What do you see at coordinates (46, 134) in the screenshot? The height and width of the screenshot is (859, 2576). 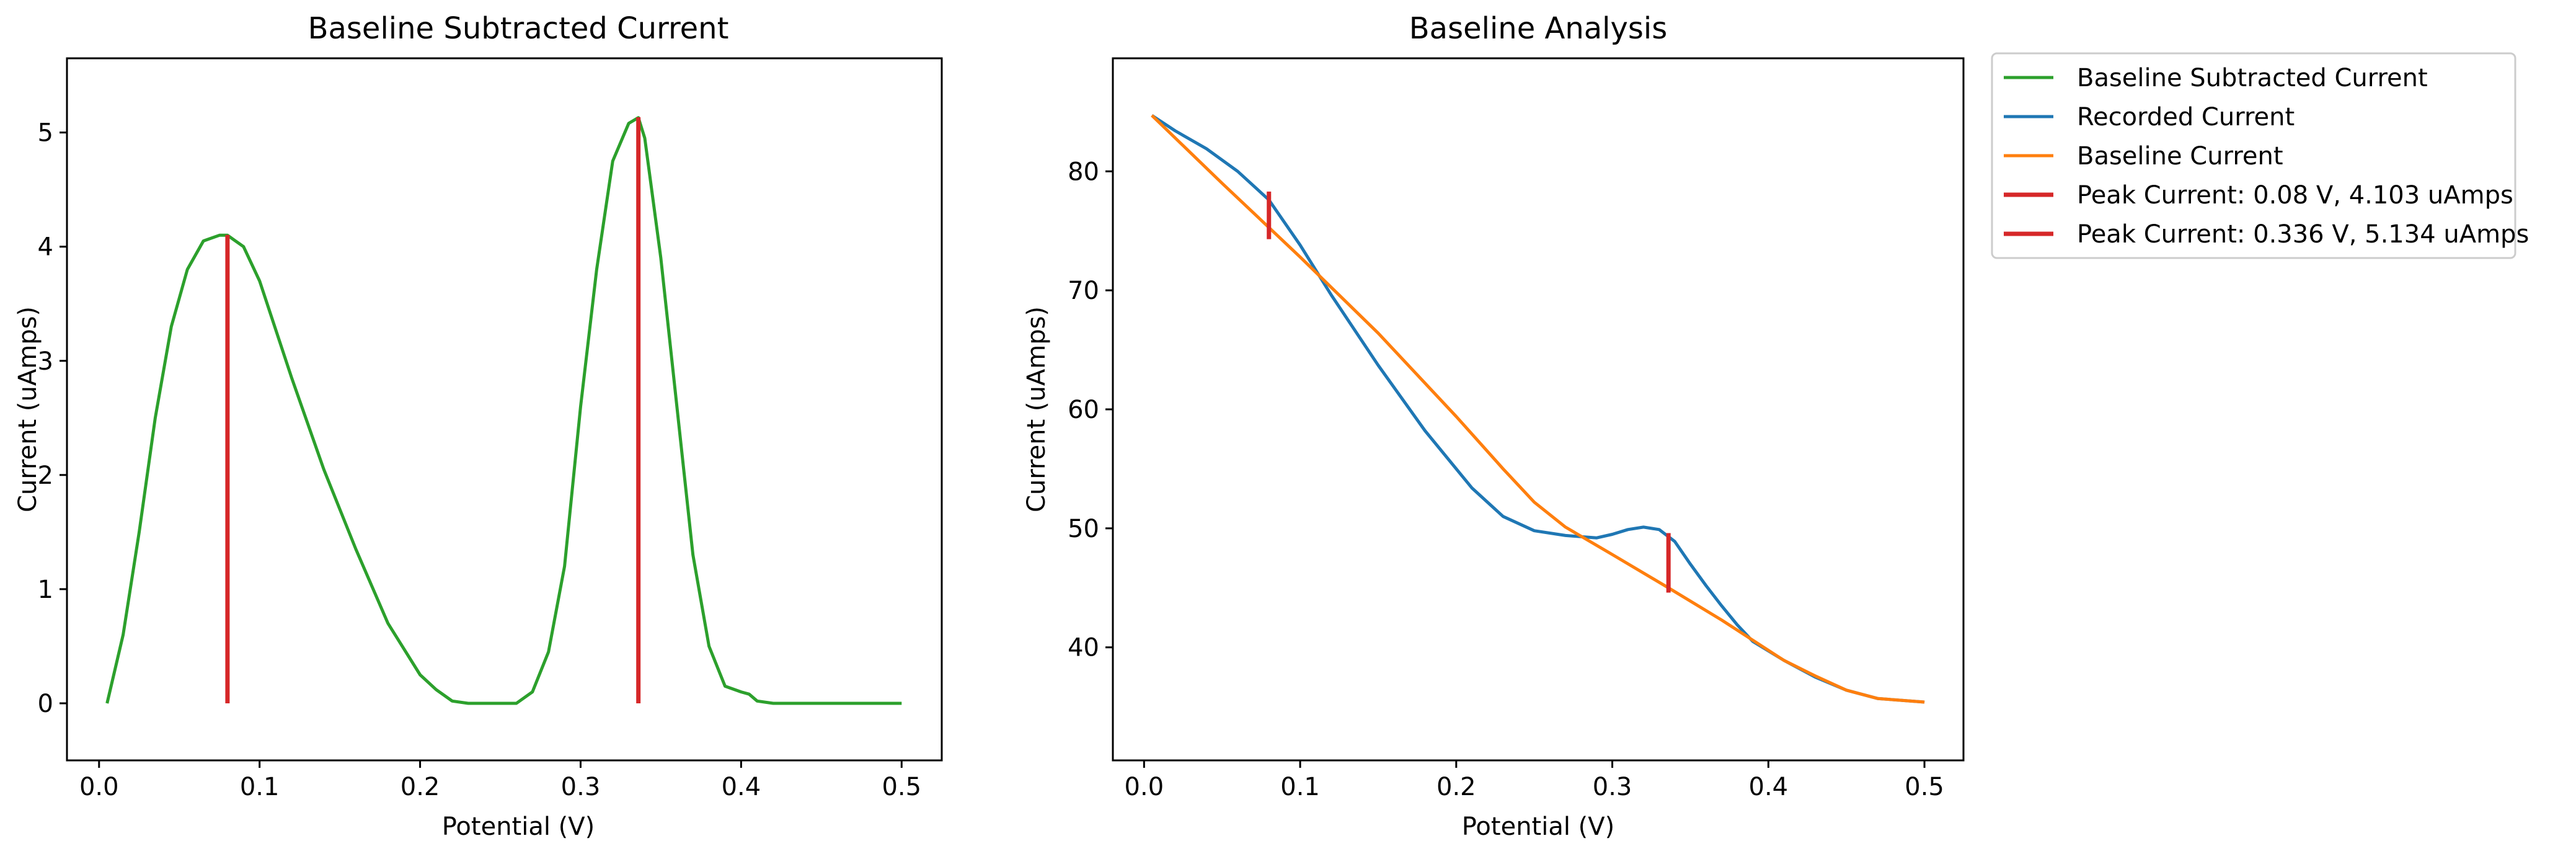 I see `y-tick-label: 5` at bounding box center [46, 134].